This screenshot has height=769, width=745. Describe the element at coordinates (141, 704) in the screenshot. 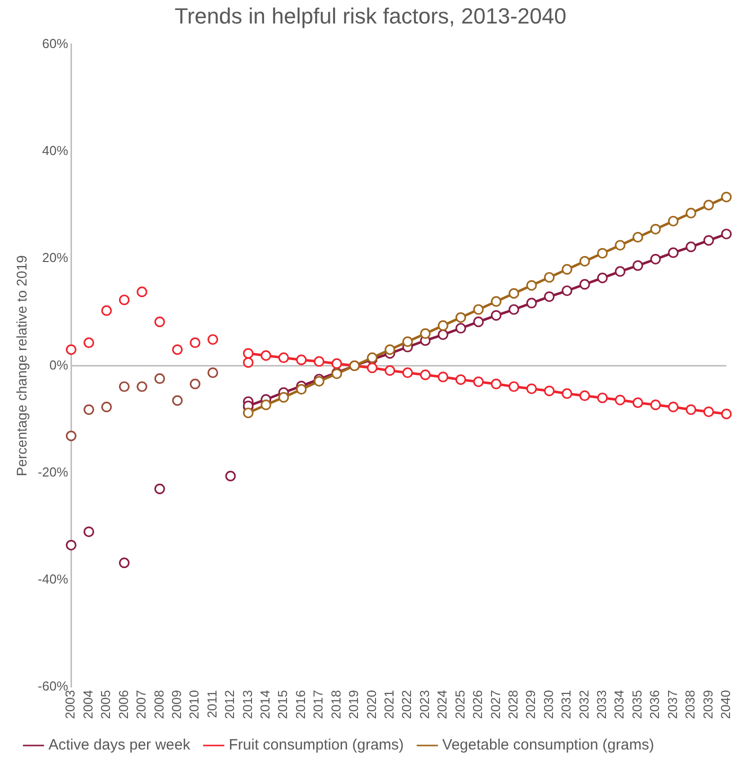

I see `x-tick-label: 2007` at that location.